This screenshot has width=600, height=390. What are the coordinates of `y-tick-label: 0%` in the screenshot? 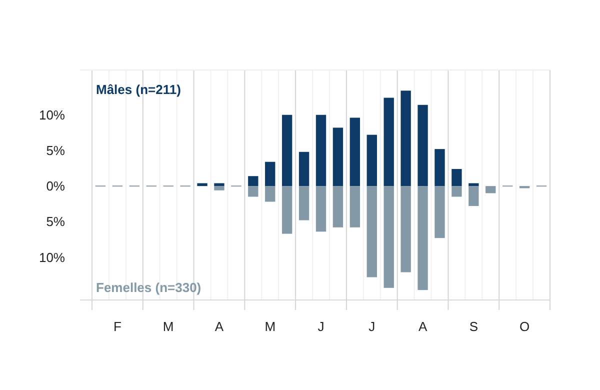 It's located at (56, 186).